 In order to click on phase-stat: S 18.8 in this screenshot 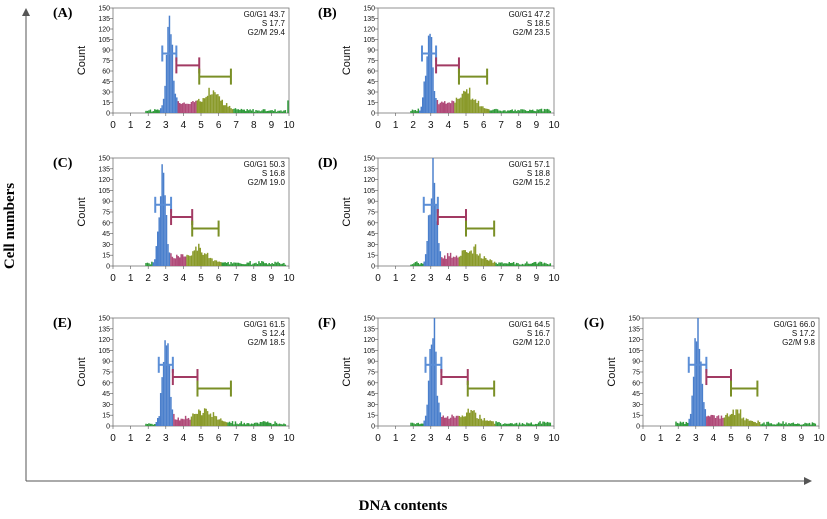, I will do `click(539, 173)`.